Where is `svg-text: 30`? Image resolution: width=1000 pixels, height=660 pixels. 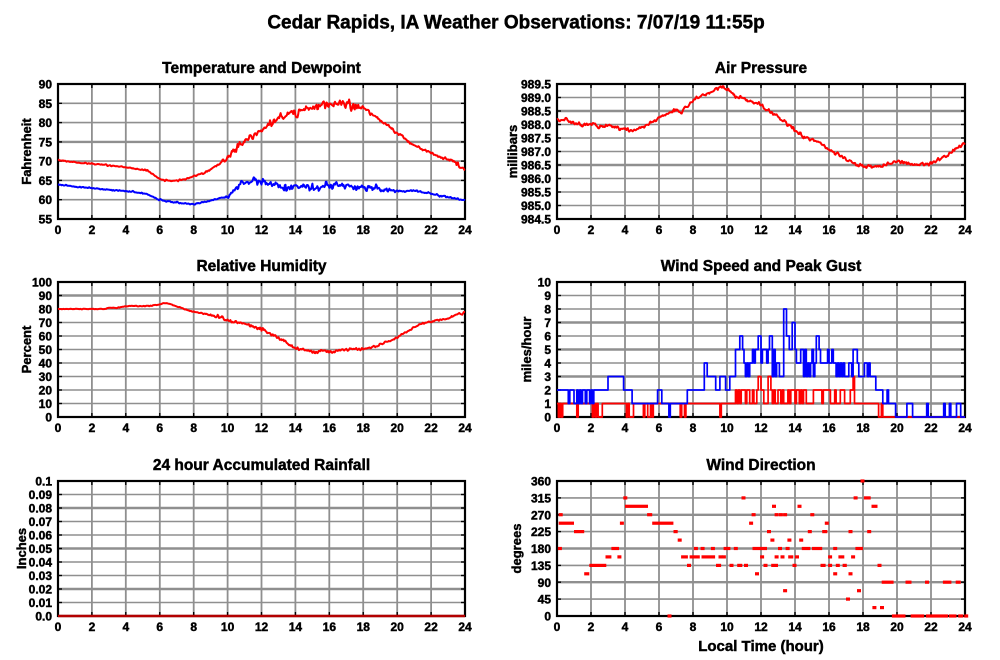
svg-text: 30 is located at coordinates (46, 377).